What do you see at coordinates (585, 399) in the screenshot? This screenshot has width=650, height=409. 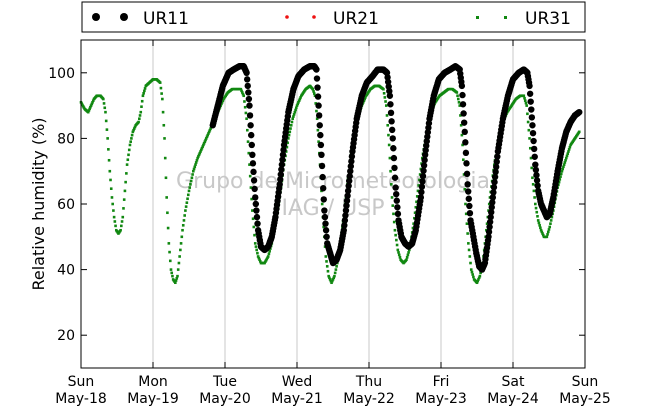 I see `x-tick-label-date-7: May-25` at bounding box center [585, 399].